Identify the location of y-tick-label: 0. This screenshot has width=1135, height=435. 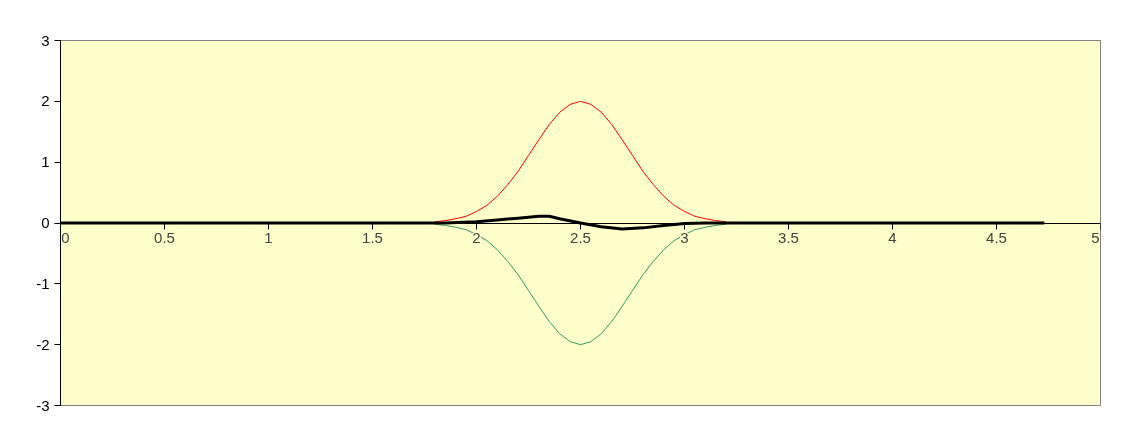
(45, 222).